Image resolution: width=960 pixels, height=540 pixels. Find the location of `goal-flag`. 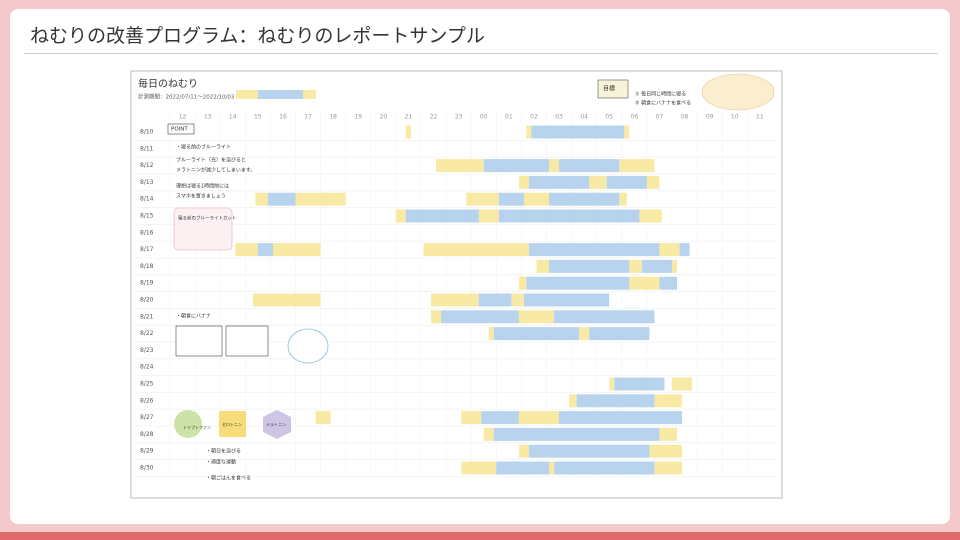

goal-flag is located at coordinates (613, 89).